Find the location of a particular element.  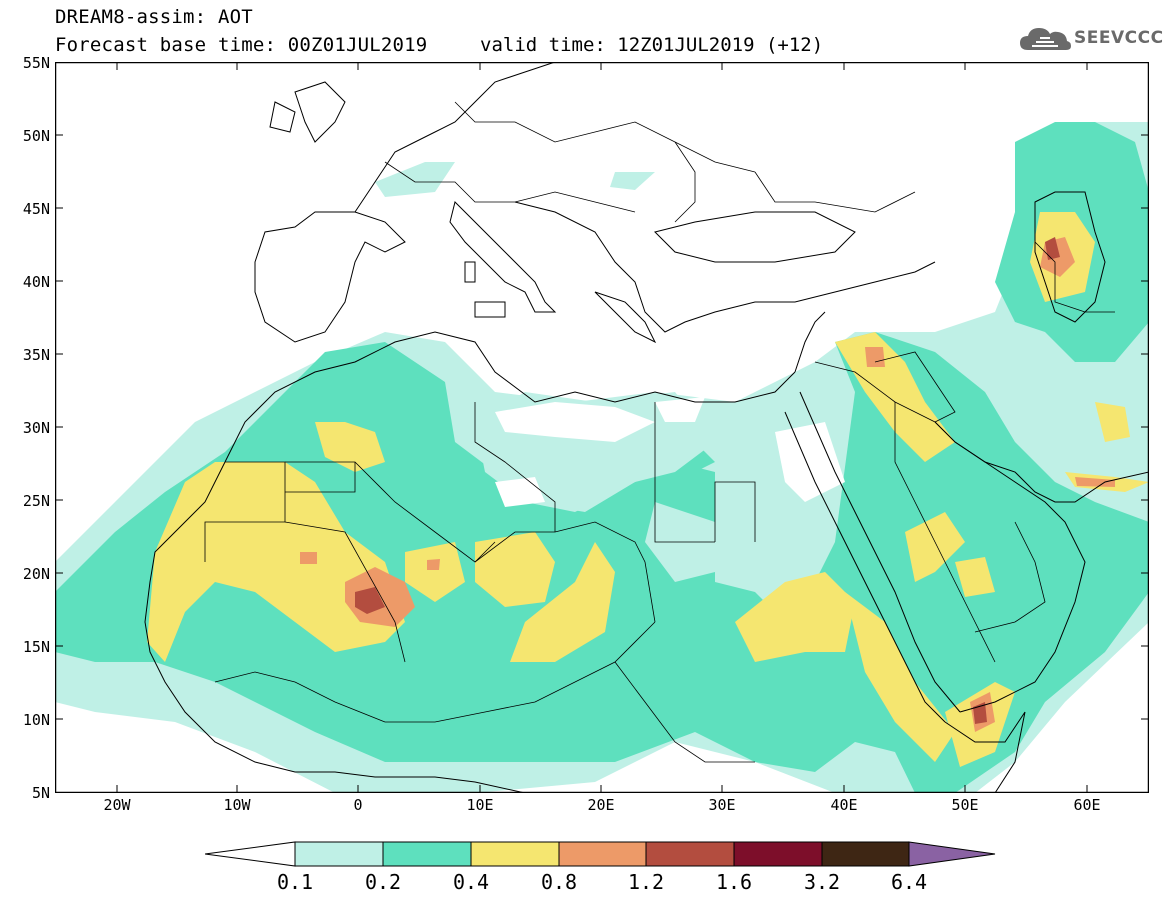

lon-label-20w: 20W is located at coordinates (117, 805).